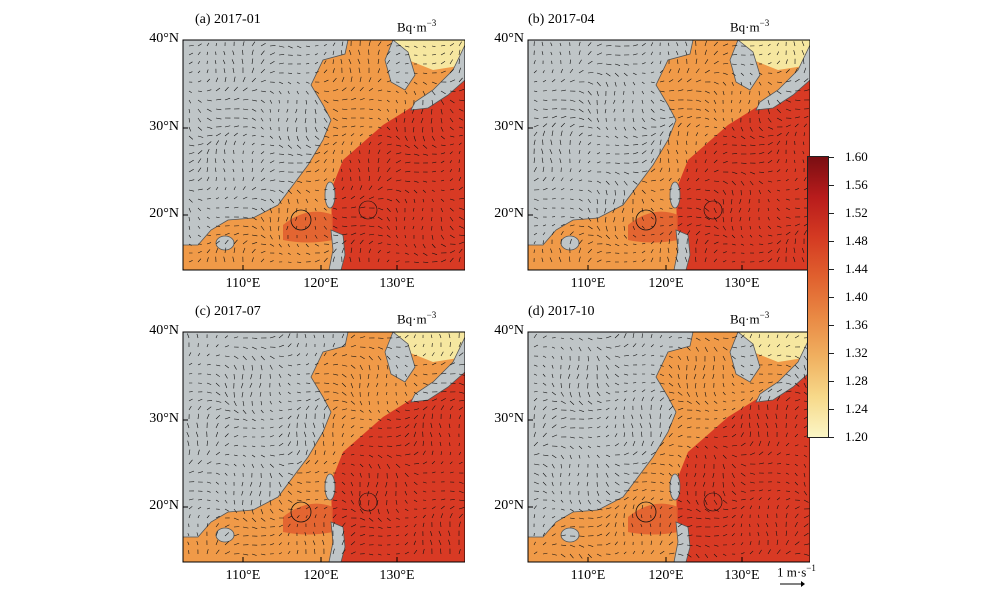  What do you see at coordinates (561, 311) in the screenshot?
I see `panel-title: (d) 2017-10` at bounding box center [561, 311].